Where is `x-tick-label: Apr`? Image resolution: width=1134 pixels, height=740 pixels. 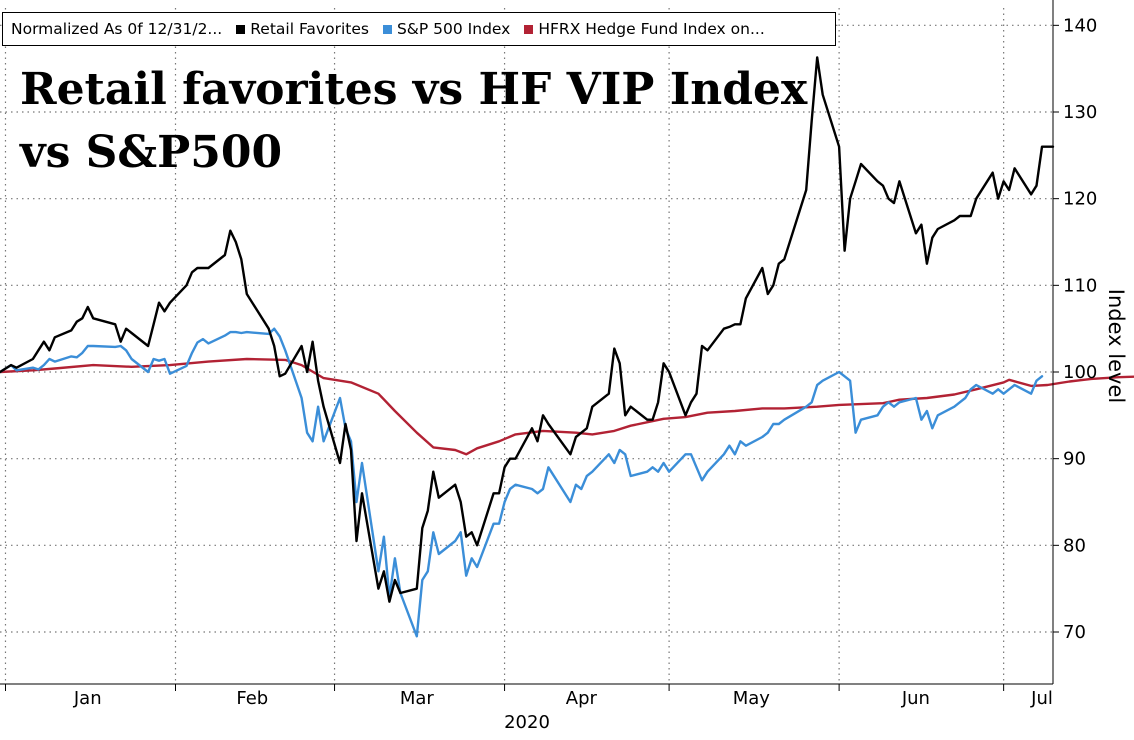
x-tick-label: Apr is located at coordinates (582, 698).